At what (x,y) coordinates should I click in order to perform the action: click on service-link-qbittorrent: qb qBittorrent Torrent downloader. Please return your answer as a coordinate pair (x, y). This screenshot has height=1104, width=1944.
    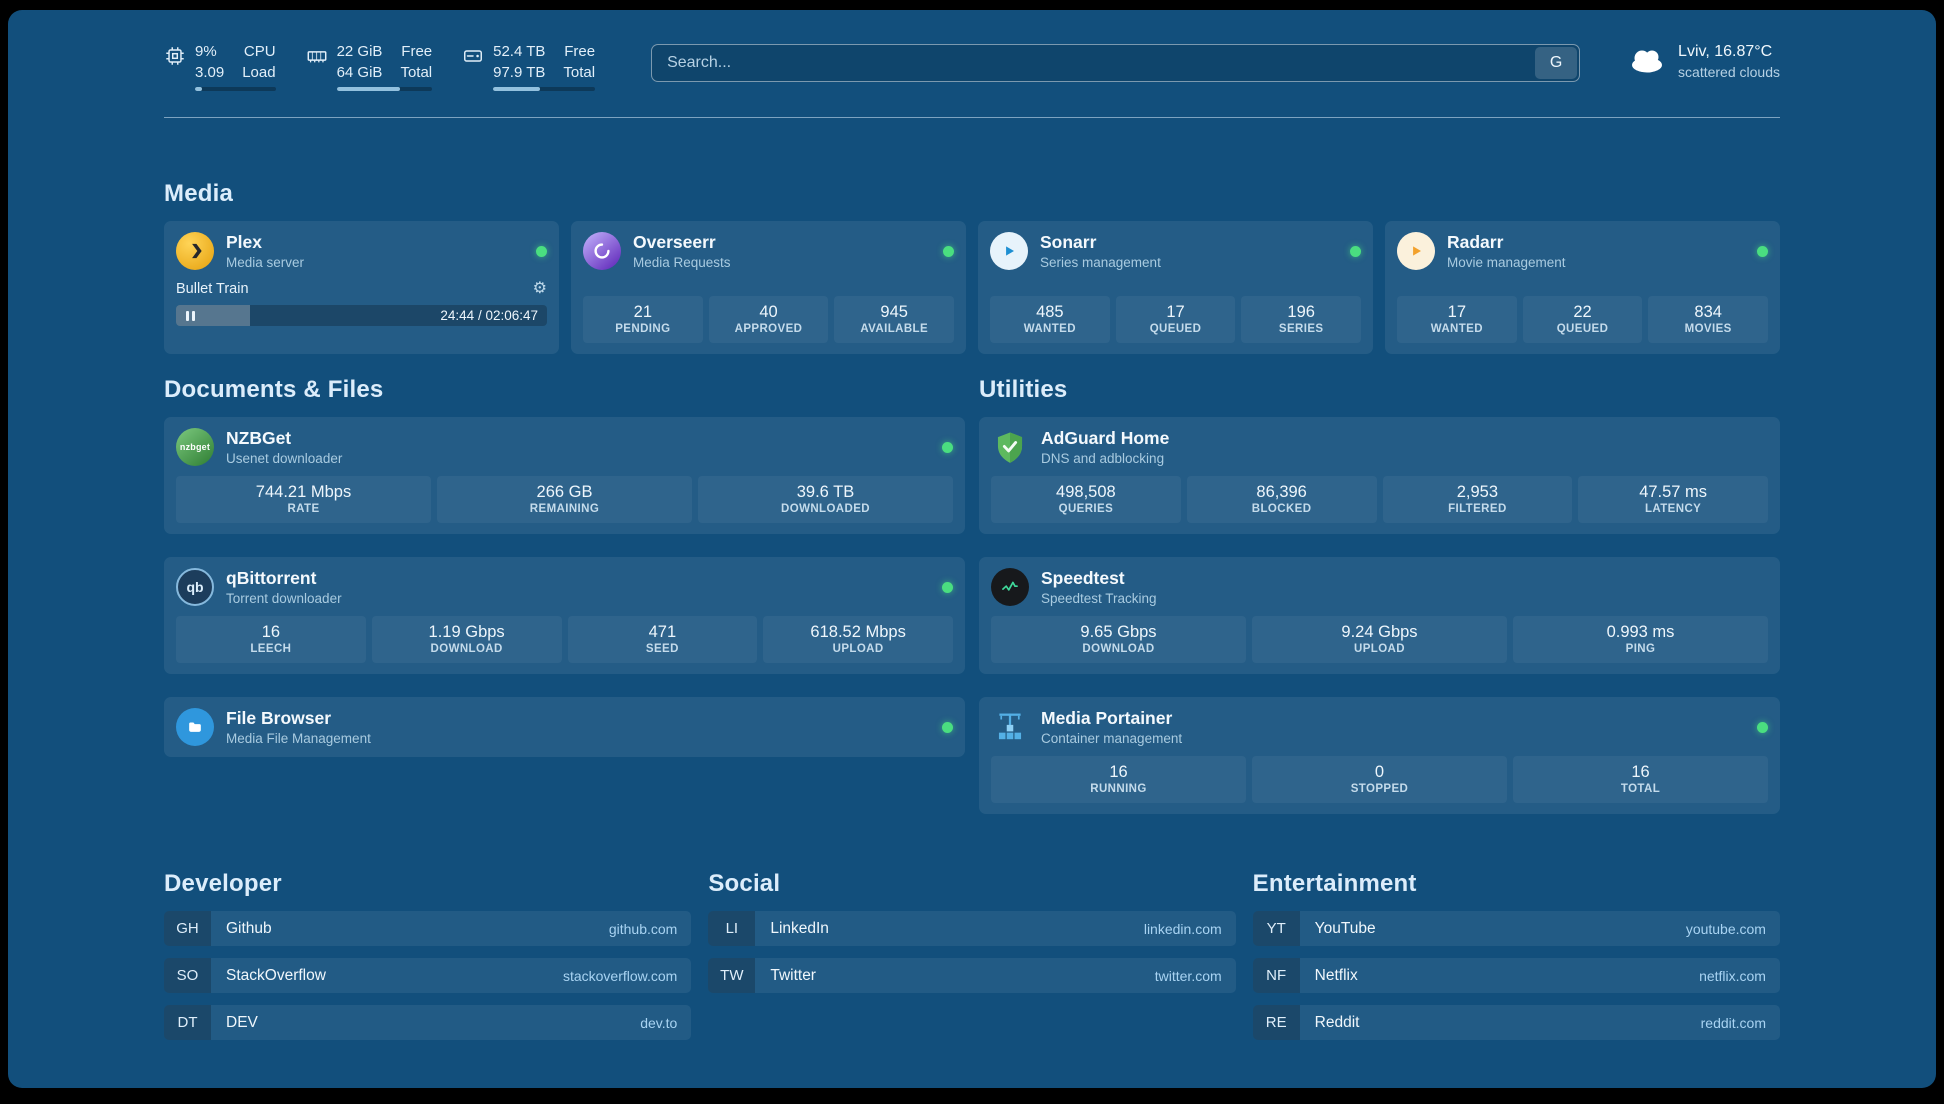
    Looking at the image, I should click on (564, 587).